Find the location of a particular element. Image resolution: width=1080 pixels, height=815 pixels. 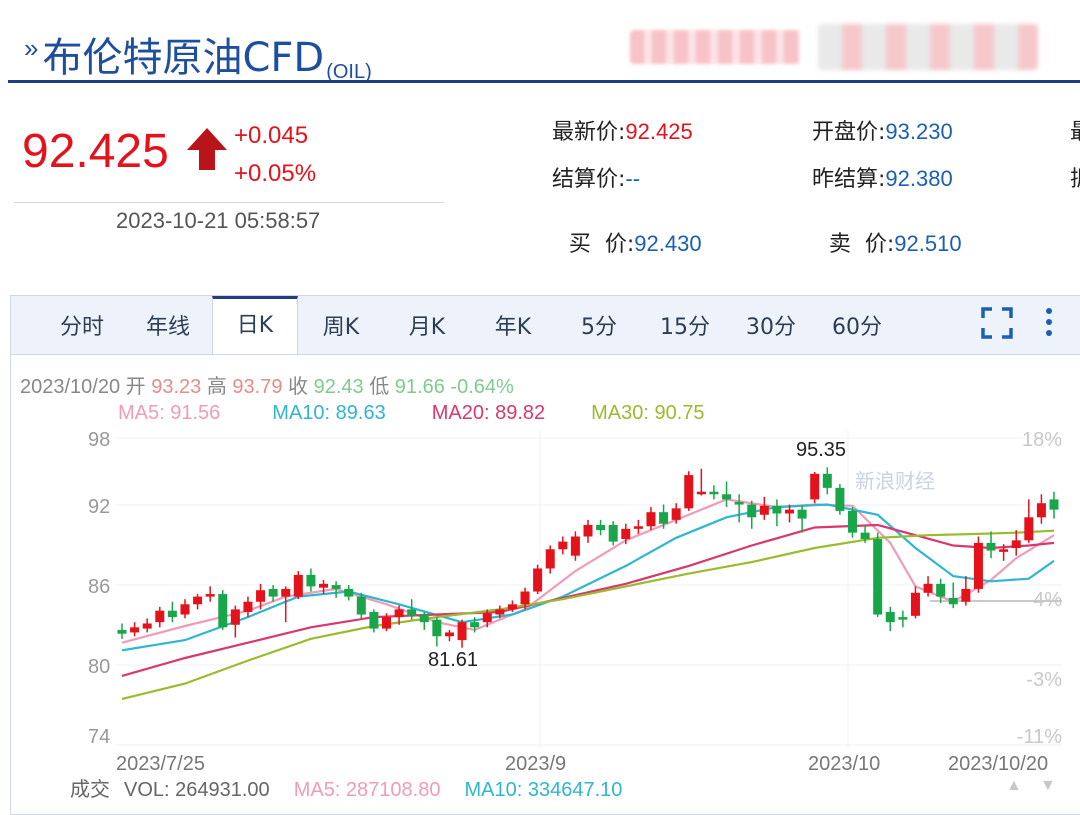

up-arrow-icon is located at coordinates (207, 149).